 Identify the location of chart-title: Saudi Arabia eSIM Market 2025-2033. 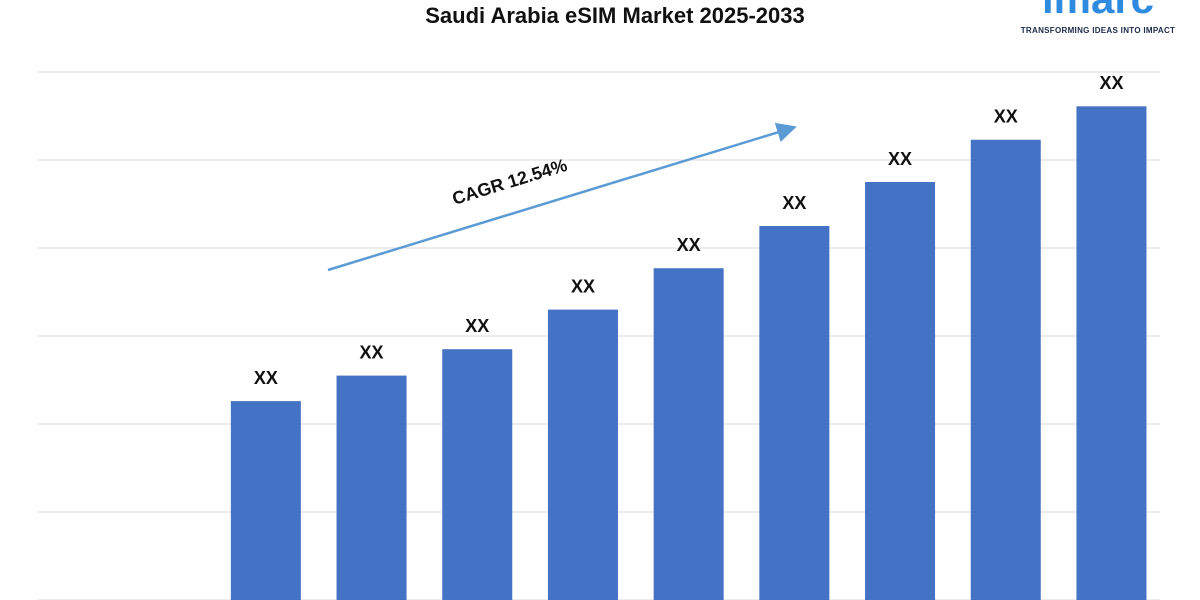
(614, 15).